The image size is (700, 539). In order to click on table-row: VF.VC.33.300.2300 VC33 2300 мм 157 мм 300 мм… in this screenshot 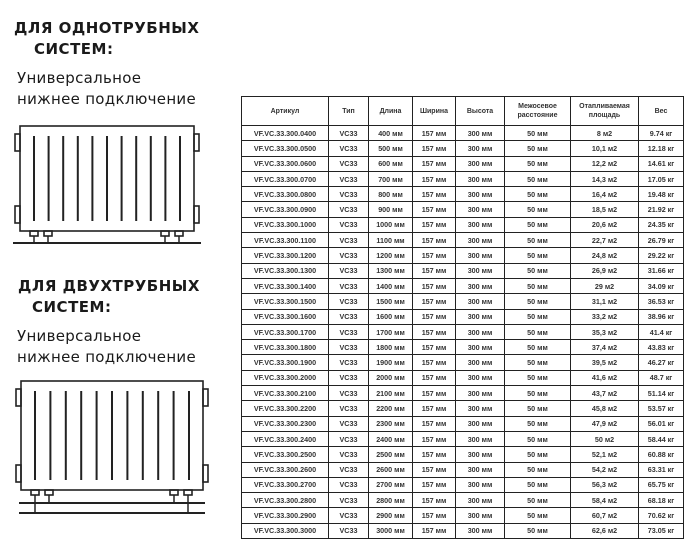, I will do `click(462, 423)`.